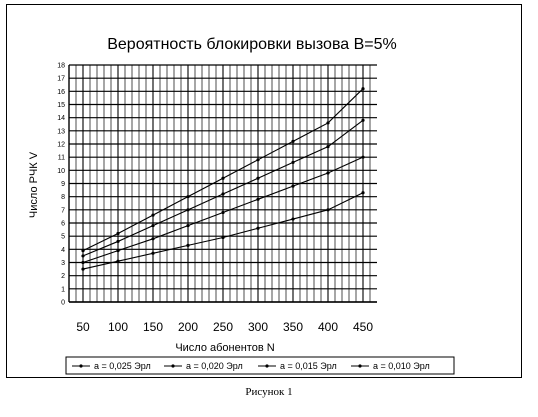 Image resolution: width=538 pixels, height=417 pixels. I want to click on legend-label: a = 0,020 Эрл, so click(214, 366).